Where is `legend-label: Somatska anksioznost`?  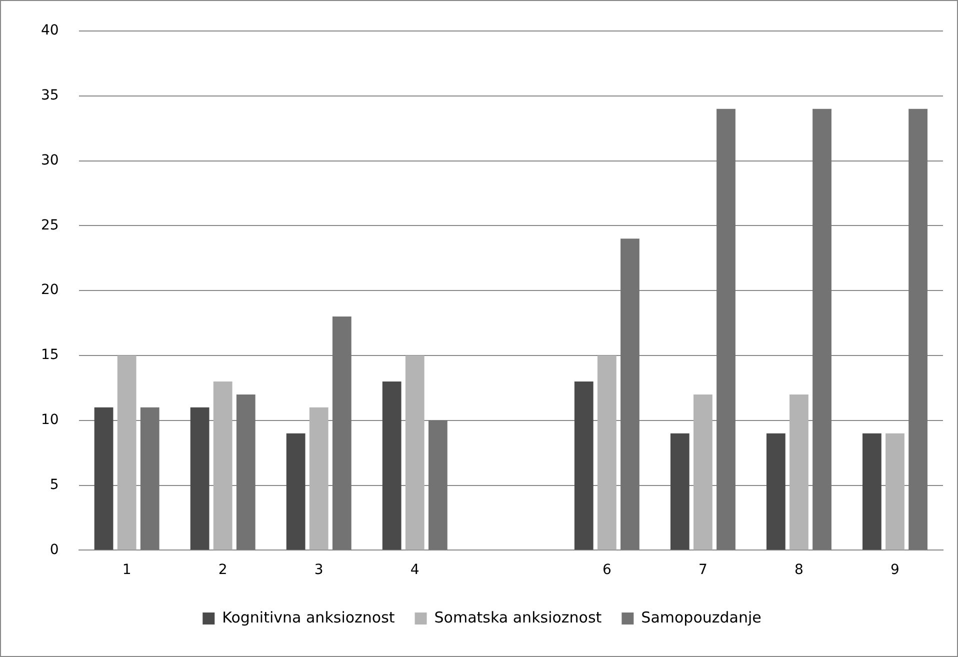
legend-label: Somatska anksioznost is located at coordinates (518, 617).